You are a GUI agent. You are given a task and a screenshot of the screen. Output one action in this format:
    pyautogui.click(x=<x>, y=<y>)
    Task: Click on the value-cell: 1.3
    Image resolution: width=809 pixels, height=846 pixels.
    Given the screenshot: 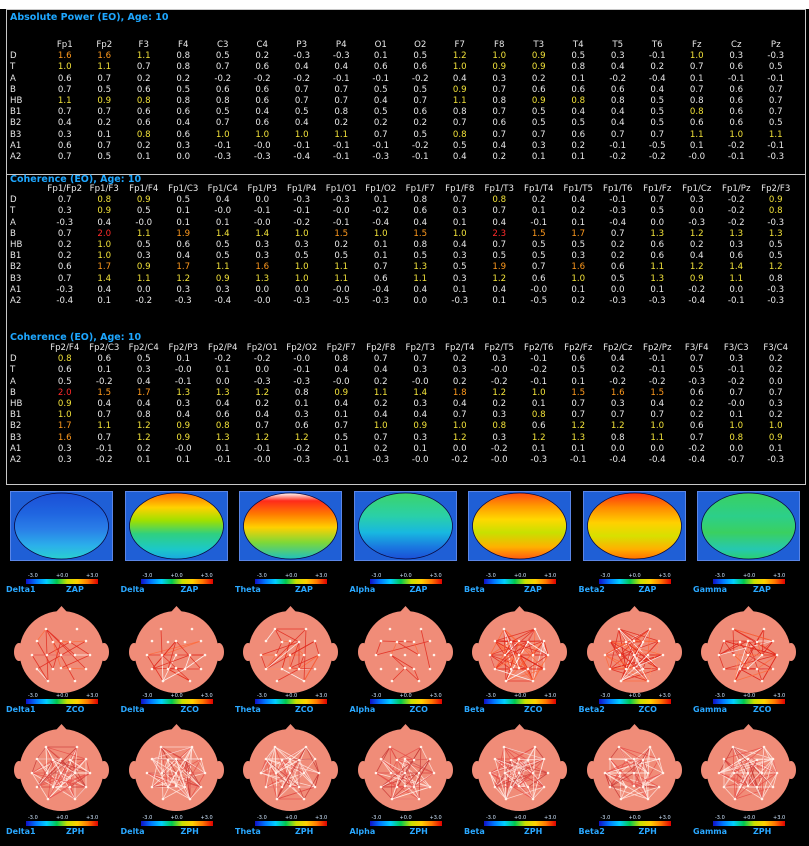 What is the action you would take?
    pyautogui.click(x=578, y=437)
    